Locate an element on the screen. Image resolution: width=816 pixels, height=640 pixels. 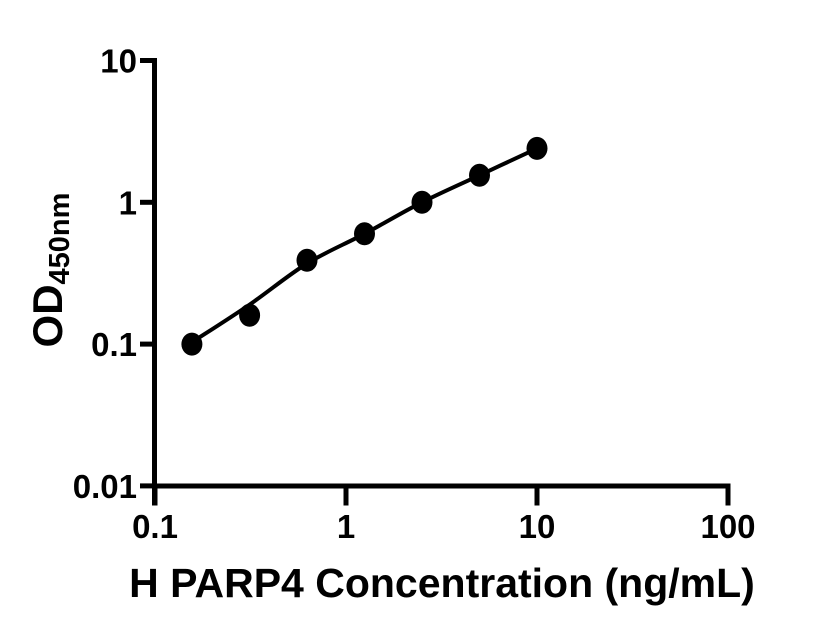
x-tick-label: 100 is located at coordinates (727, 526).